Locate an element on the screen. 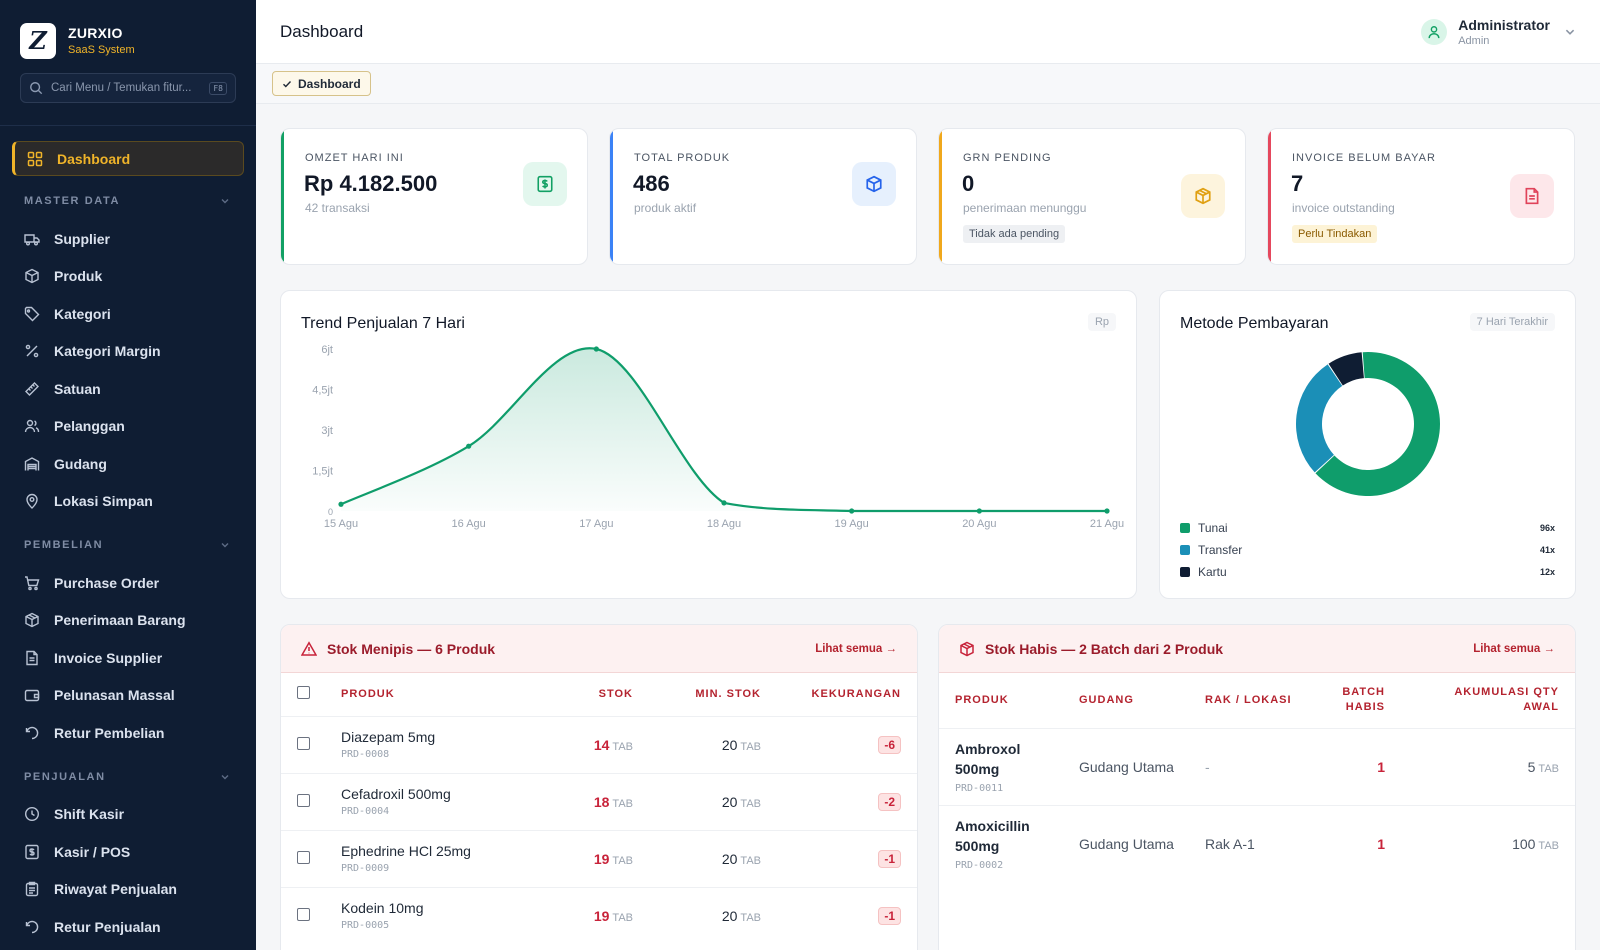  legend-item: Kartu 12x is located at coordinates (1367, 572).